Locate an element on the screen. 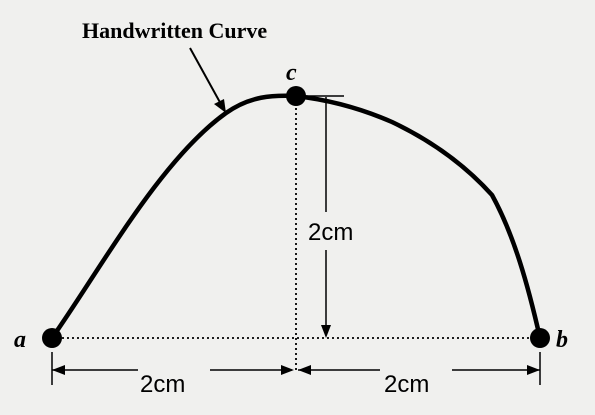 Image resolution: width=595 pixels, height=415 pixels. point-a is located at coordinates (52, 338).